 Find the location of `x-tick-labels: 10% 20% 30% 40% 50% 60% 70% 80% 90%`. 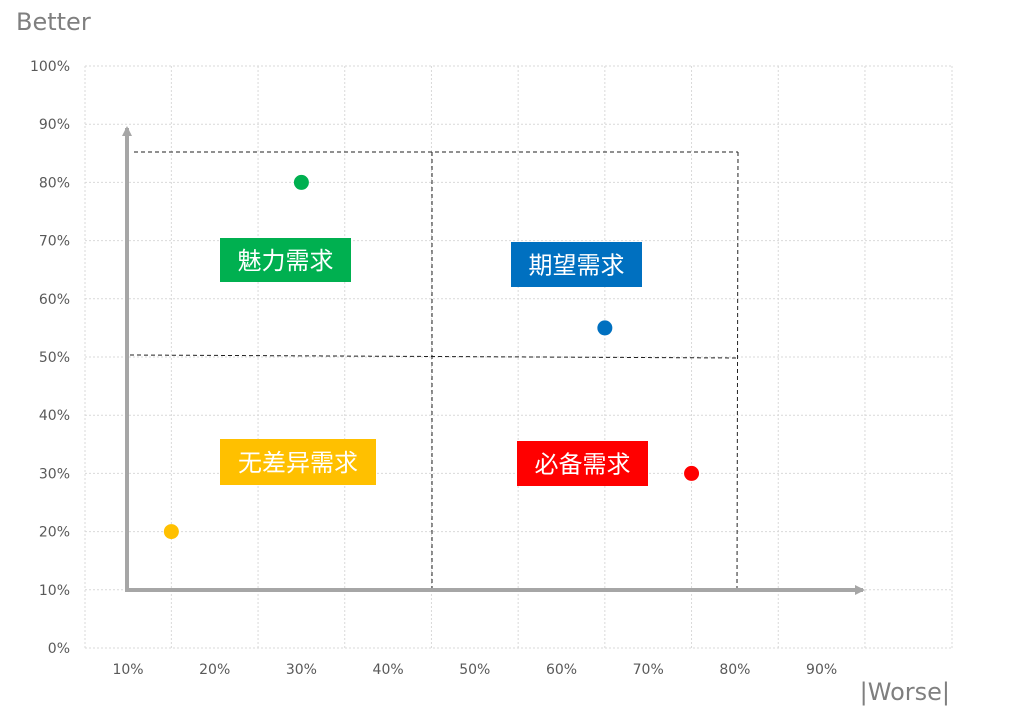

x-tick-labels: 10% 20% 30% 40% 50% 60% 70% 80% 90% is located at coordinates (474, 670).